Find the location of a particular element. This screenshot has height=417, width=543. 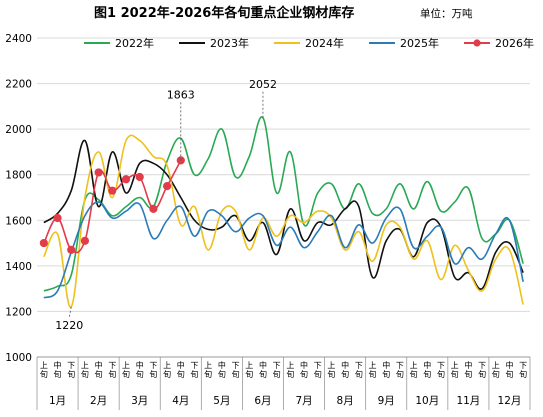

y-tick-label: 1000 is located at coordinates (18, 358).